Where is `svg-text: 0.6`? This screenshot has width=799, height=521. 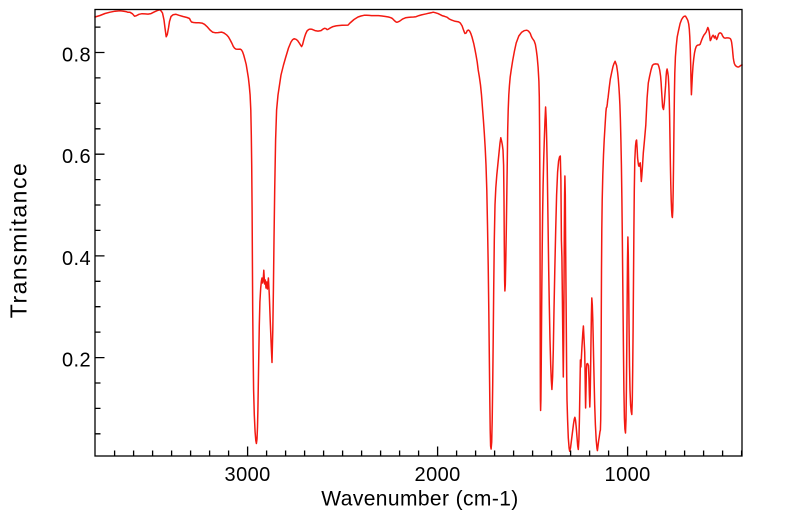
svg-text: 0.6 is located at coordinates (76, 157).